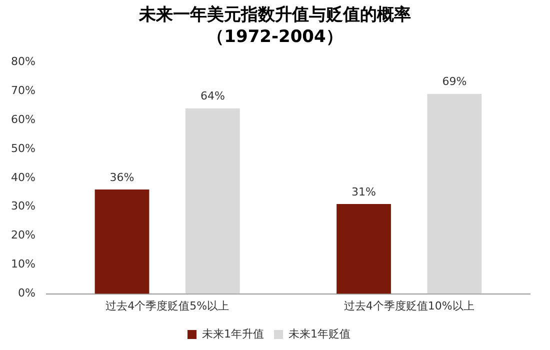 The image size is (550, 350). Describe the element at coordinates (275, 15) in the screenshot. I see `chart-title: 未来一年美元指数升值与贬值的概率` at that location.